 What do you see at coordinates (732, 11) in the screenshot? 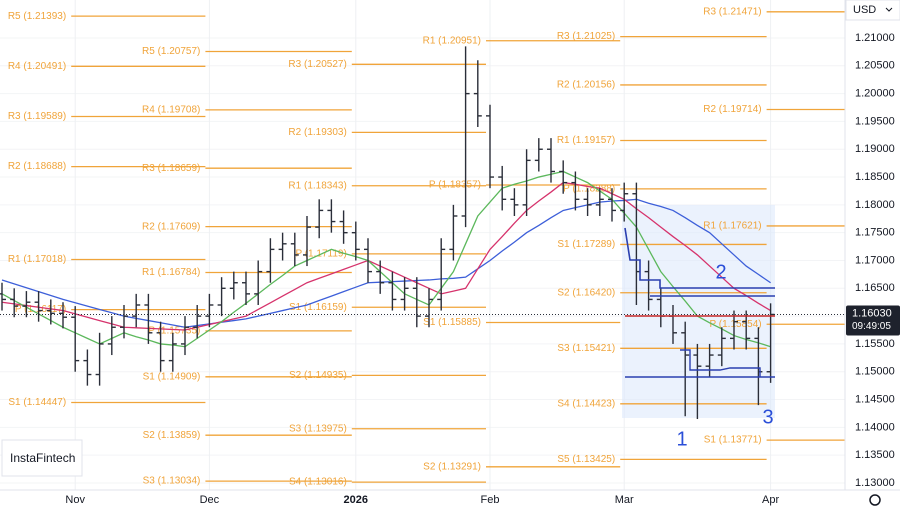
I see `pivot-label: R3 (1.21471)` at bounding box center [732, 11].